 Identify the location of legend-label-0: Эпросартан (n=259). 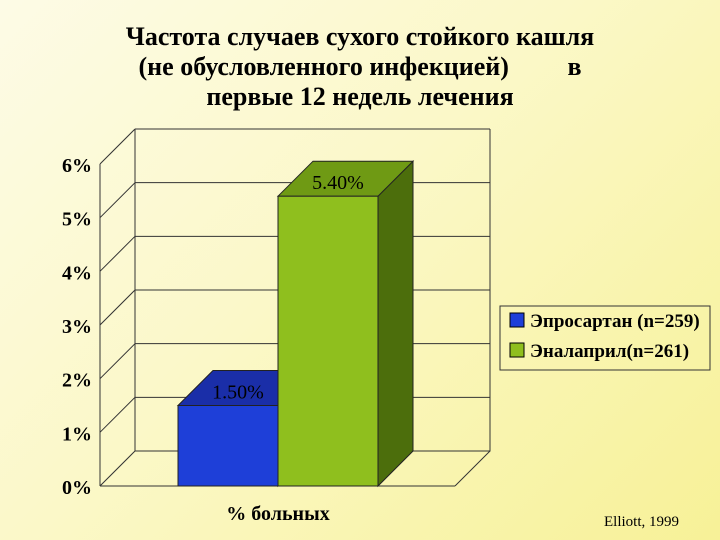
(615, 321).